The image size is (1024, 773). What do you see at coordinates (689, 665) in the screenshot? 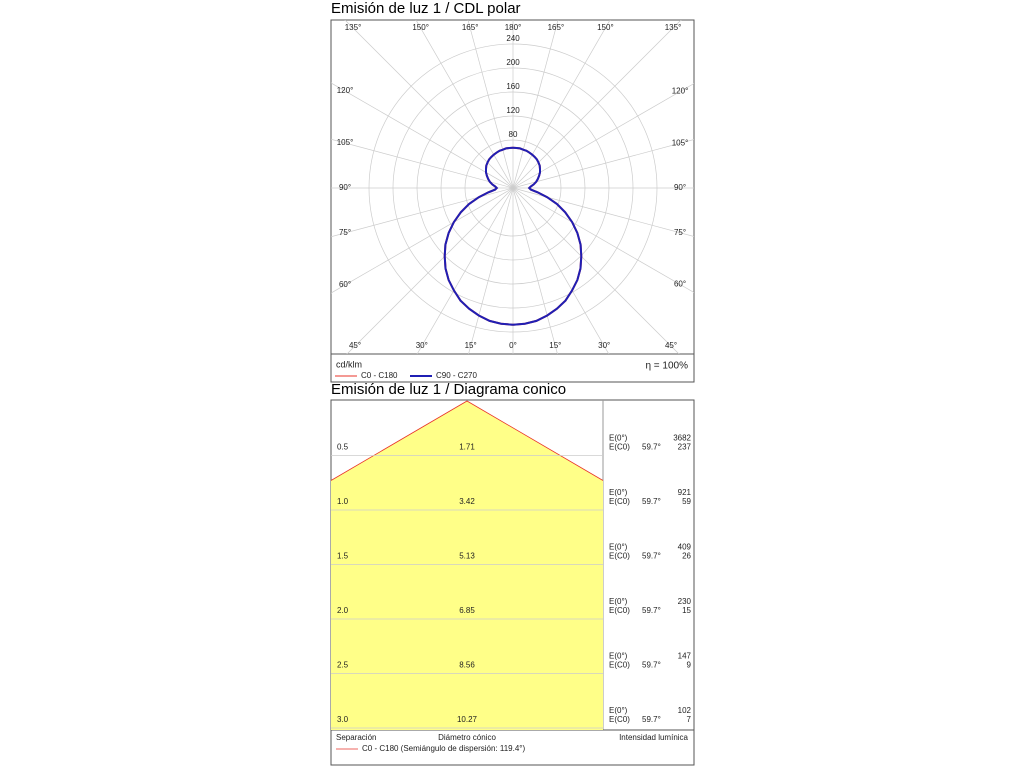
I see `ec0-value: 9` at bounding box center [689, 665].